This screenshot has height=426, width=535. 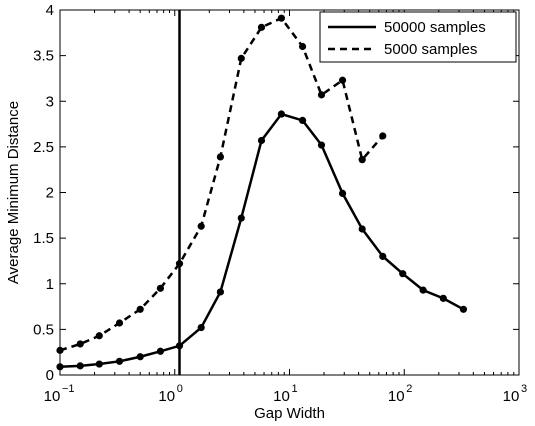 I want to click on x-tick-exponent: −1, so click(x=68, y=389).